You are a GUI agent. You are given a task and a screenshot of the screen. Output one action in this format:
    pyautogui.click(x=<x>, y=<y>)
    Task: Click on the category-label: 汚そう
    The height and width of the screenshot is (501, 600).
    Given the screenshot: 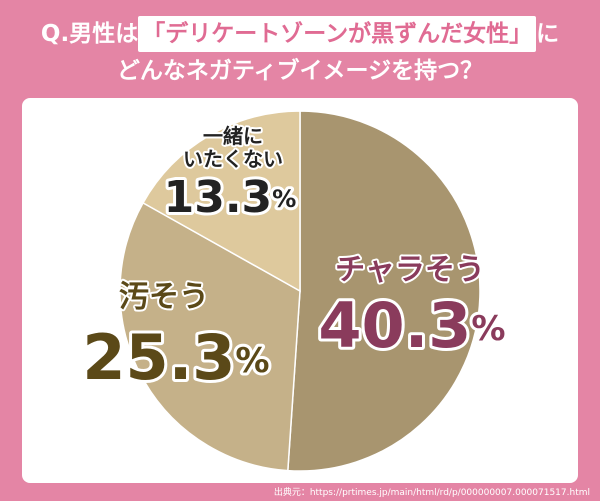 What is the action you would take?
    pyautogui.click(x=164, y=297)
    